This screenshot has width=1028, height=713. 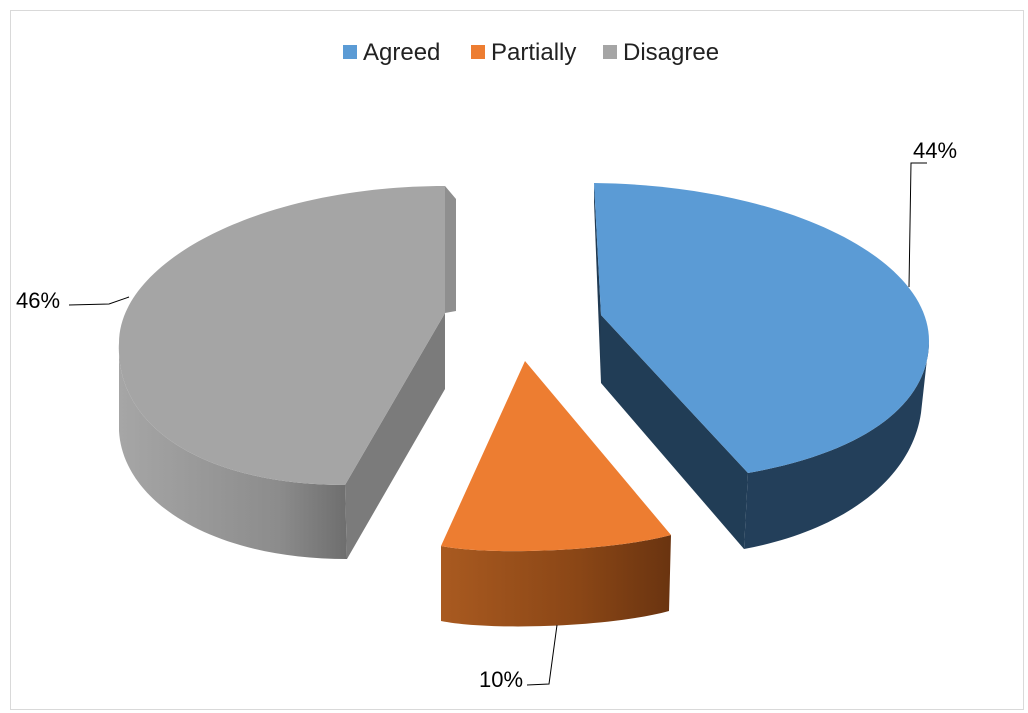 What do you see at coordinates (556, 456) in the screenshot?
I see `slice-top-partially` at bounding box center [556, 456].